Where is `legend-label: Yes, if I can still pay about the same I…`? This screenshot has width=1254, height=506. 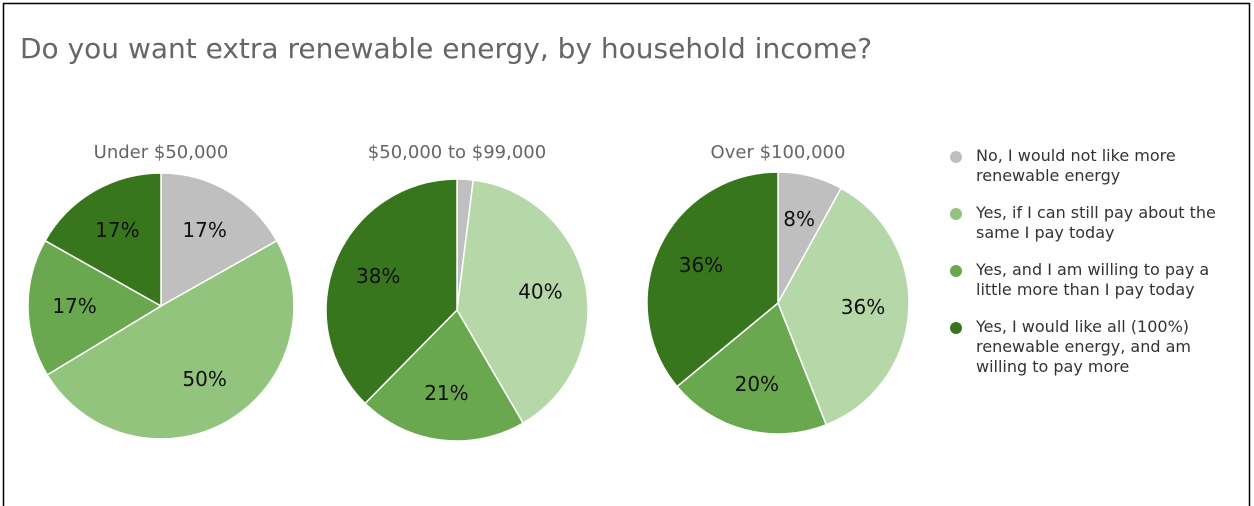
legend-label: Yes, if I can still pay about the same I… is located at coordinates (1096, 222).